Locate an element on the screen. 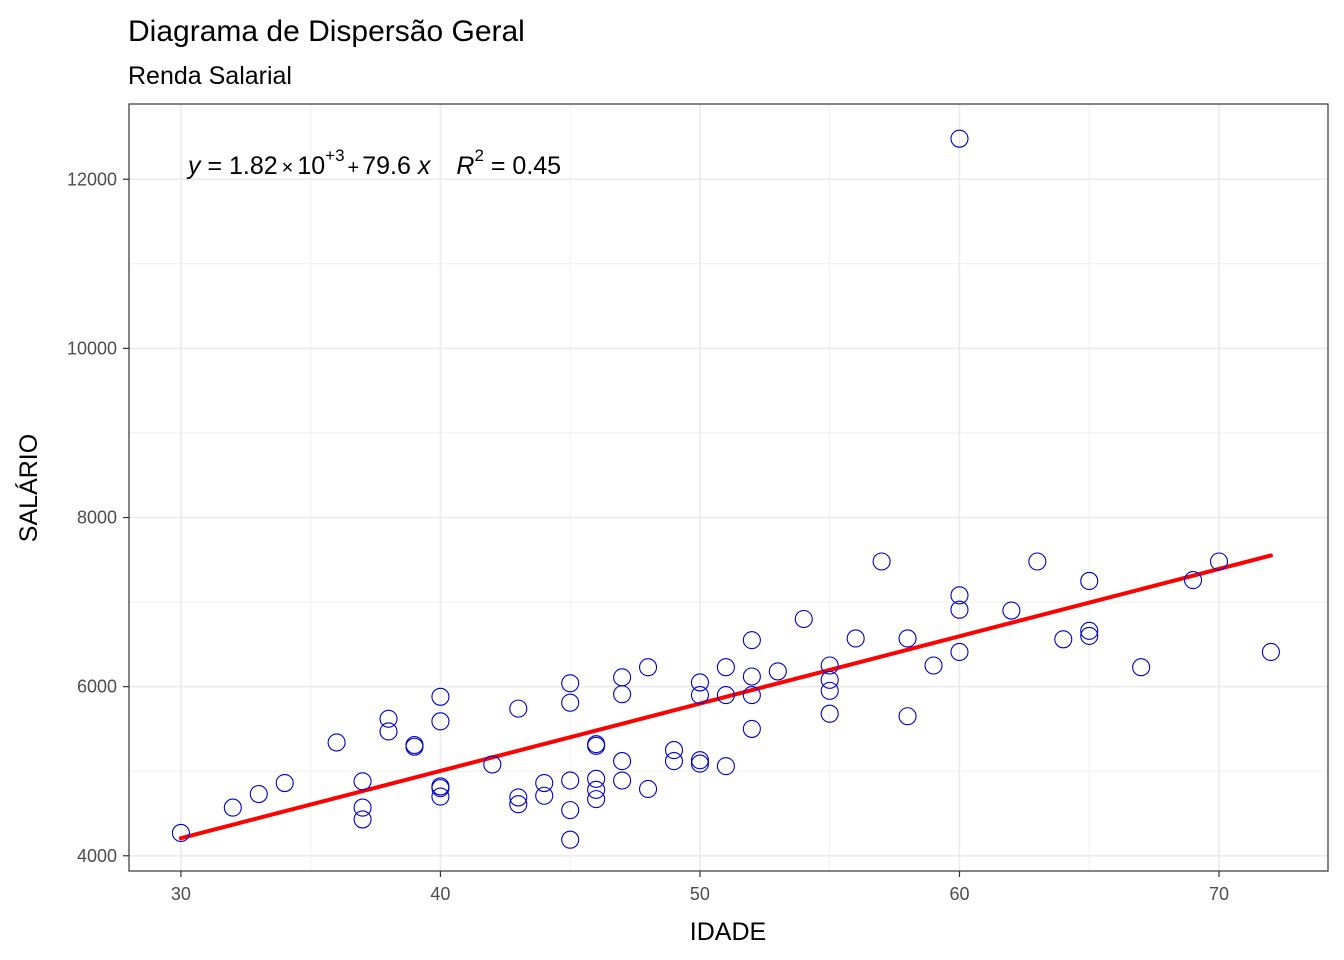 Image resolution: width=1344 pixels, height=960 pixels. x-axis-title: IDADE is located at coordinates (728, 932).